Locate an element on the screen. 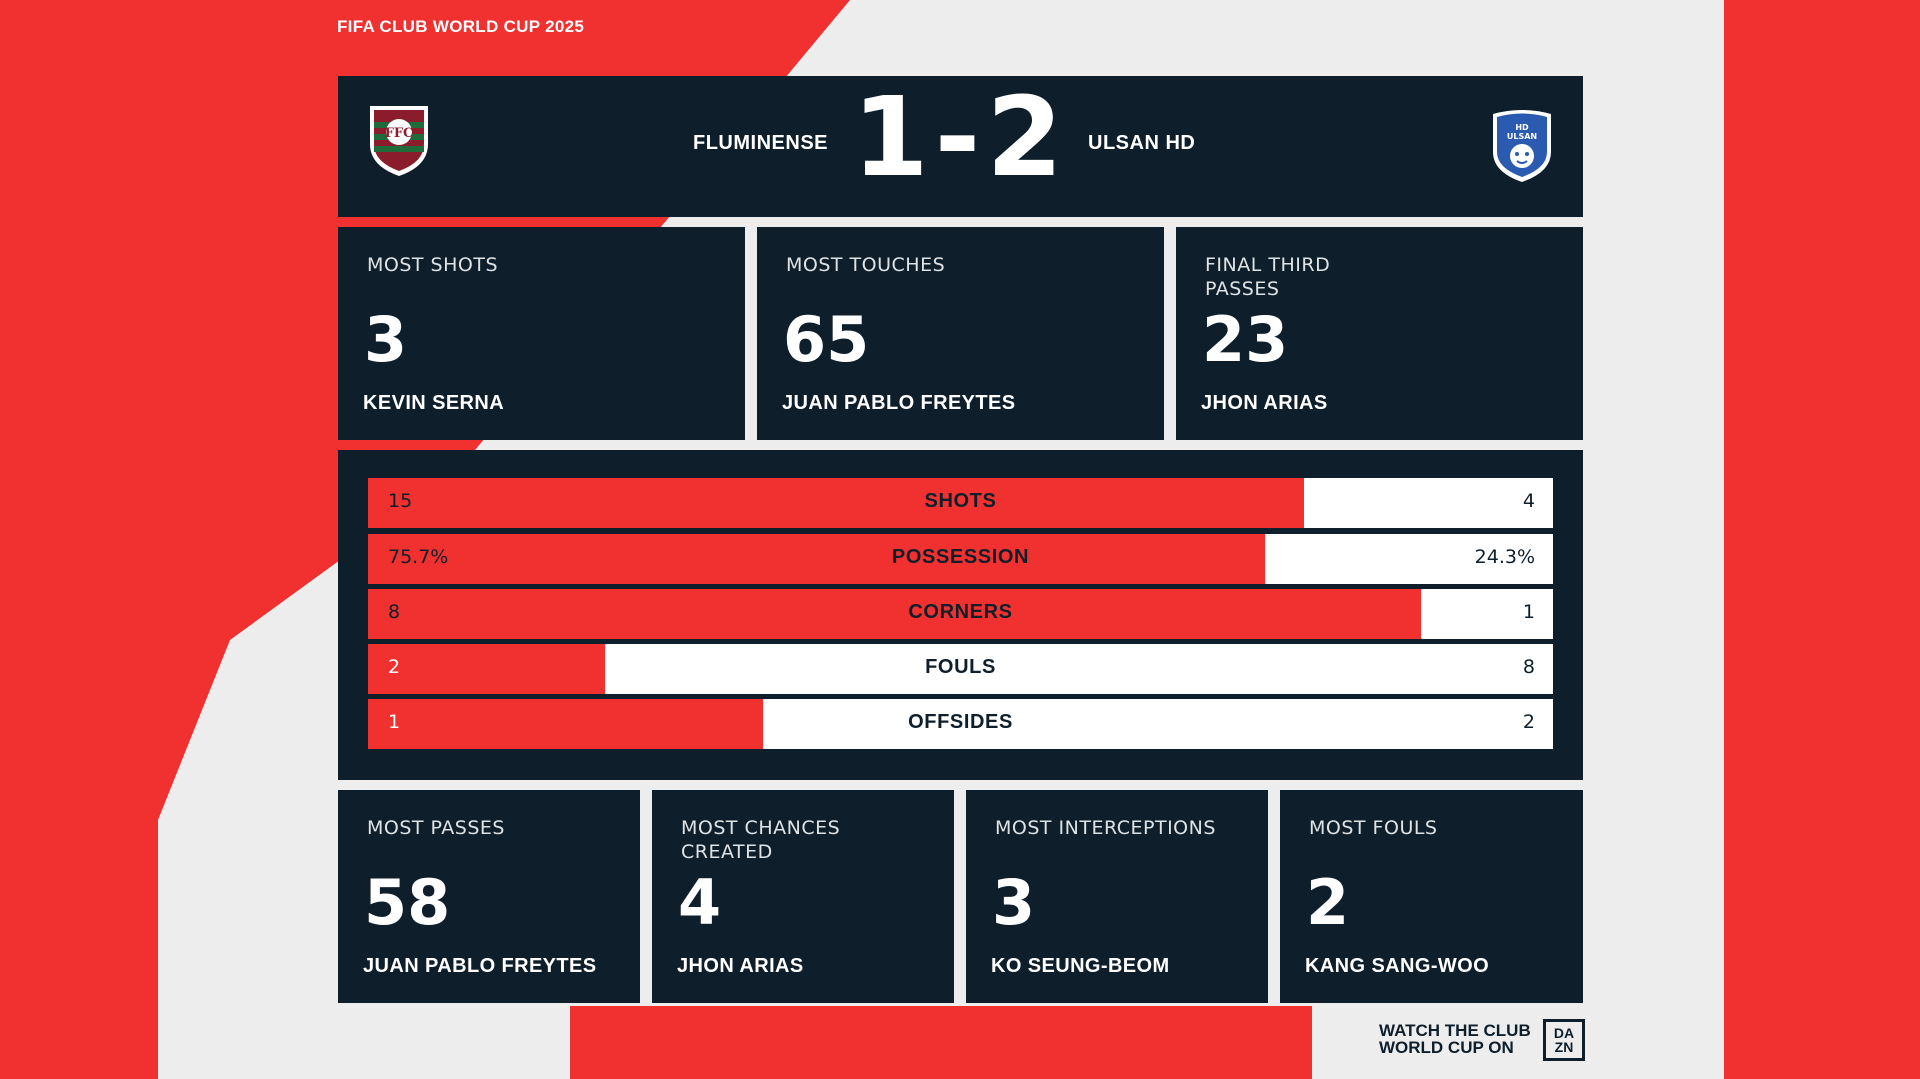 Image resolution: width=1920 pixels, height=1079 pixels. comparison-row-possession: 75.7% POSSESSION 24.3% is located at coordinates (960, 559).